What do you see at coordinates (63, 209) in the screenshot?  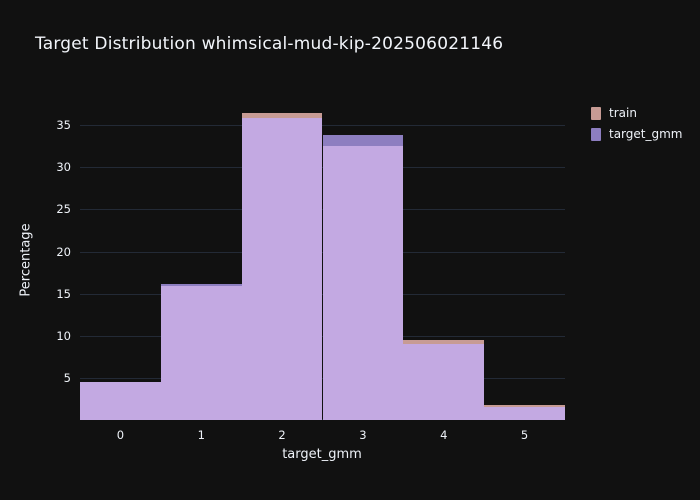 I see `y-tick-label: 25` at bounding box center [63, 209].